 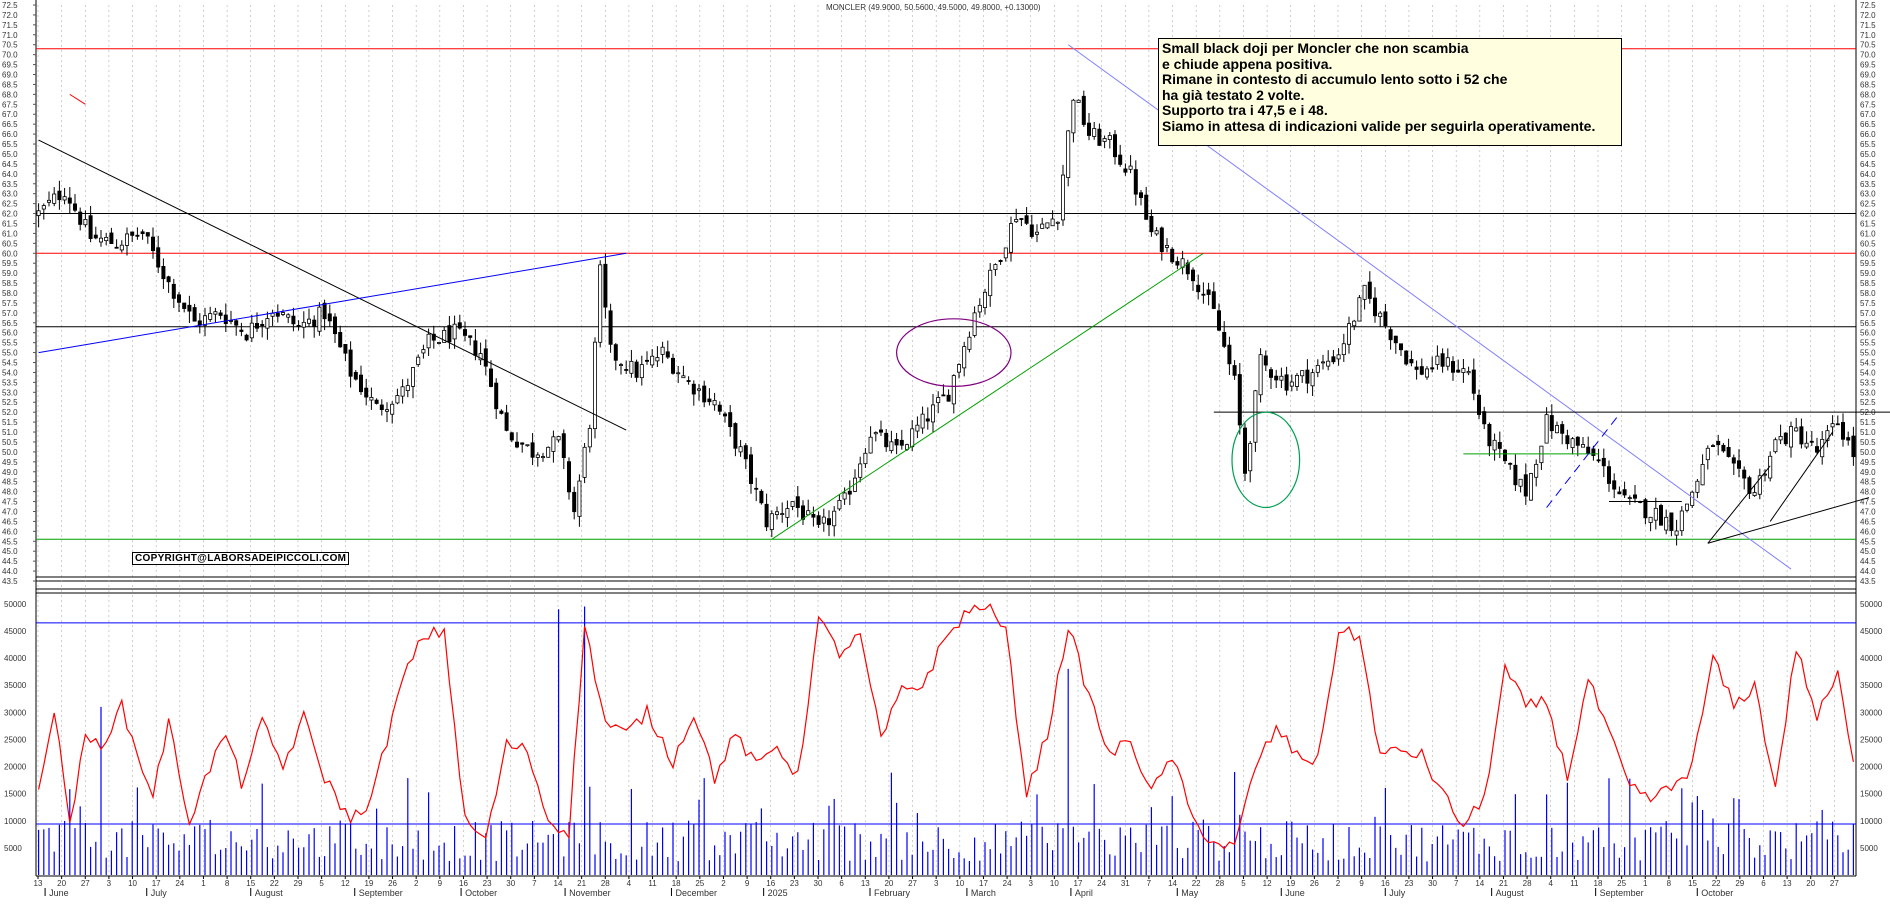 What do you see at coordinates (10, 25) in the screenshot?
I see `price-tick-label-left: 71.5` at bounding box center [10, 25].